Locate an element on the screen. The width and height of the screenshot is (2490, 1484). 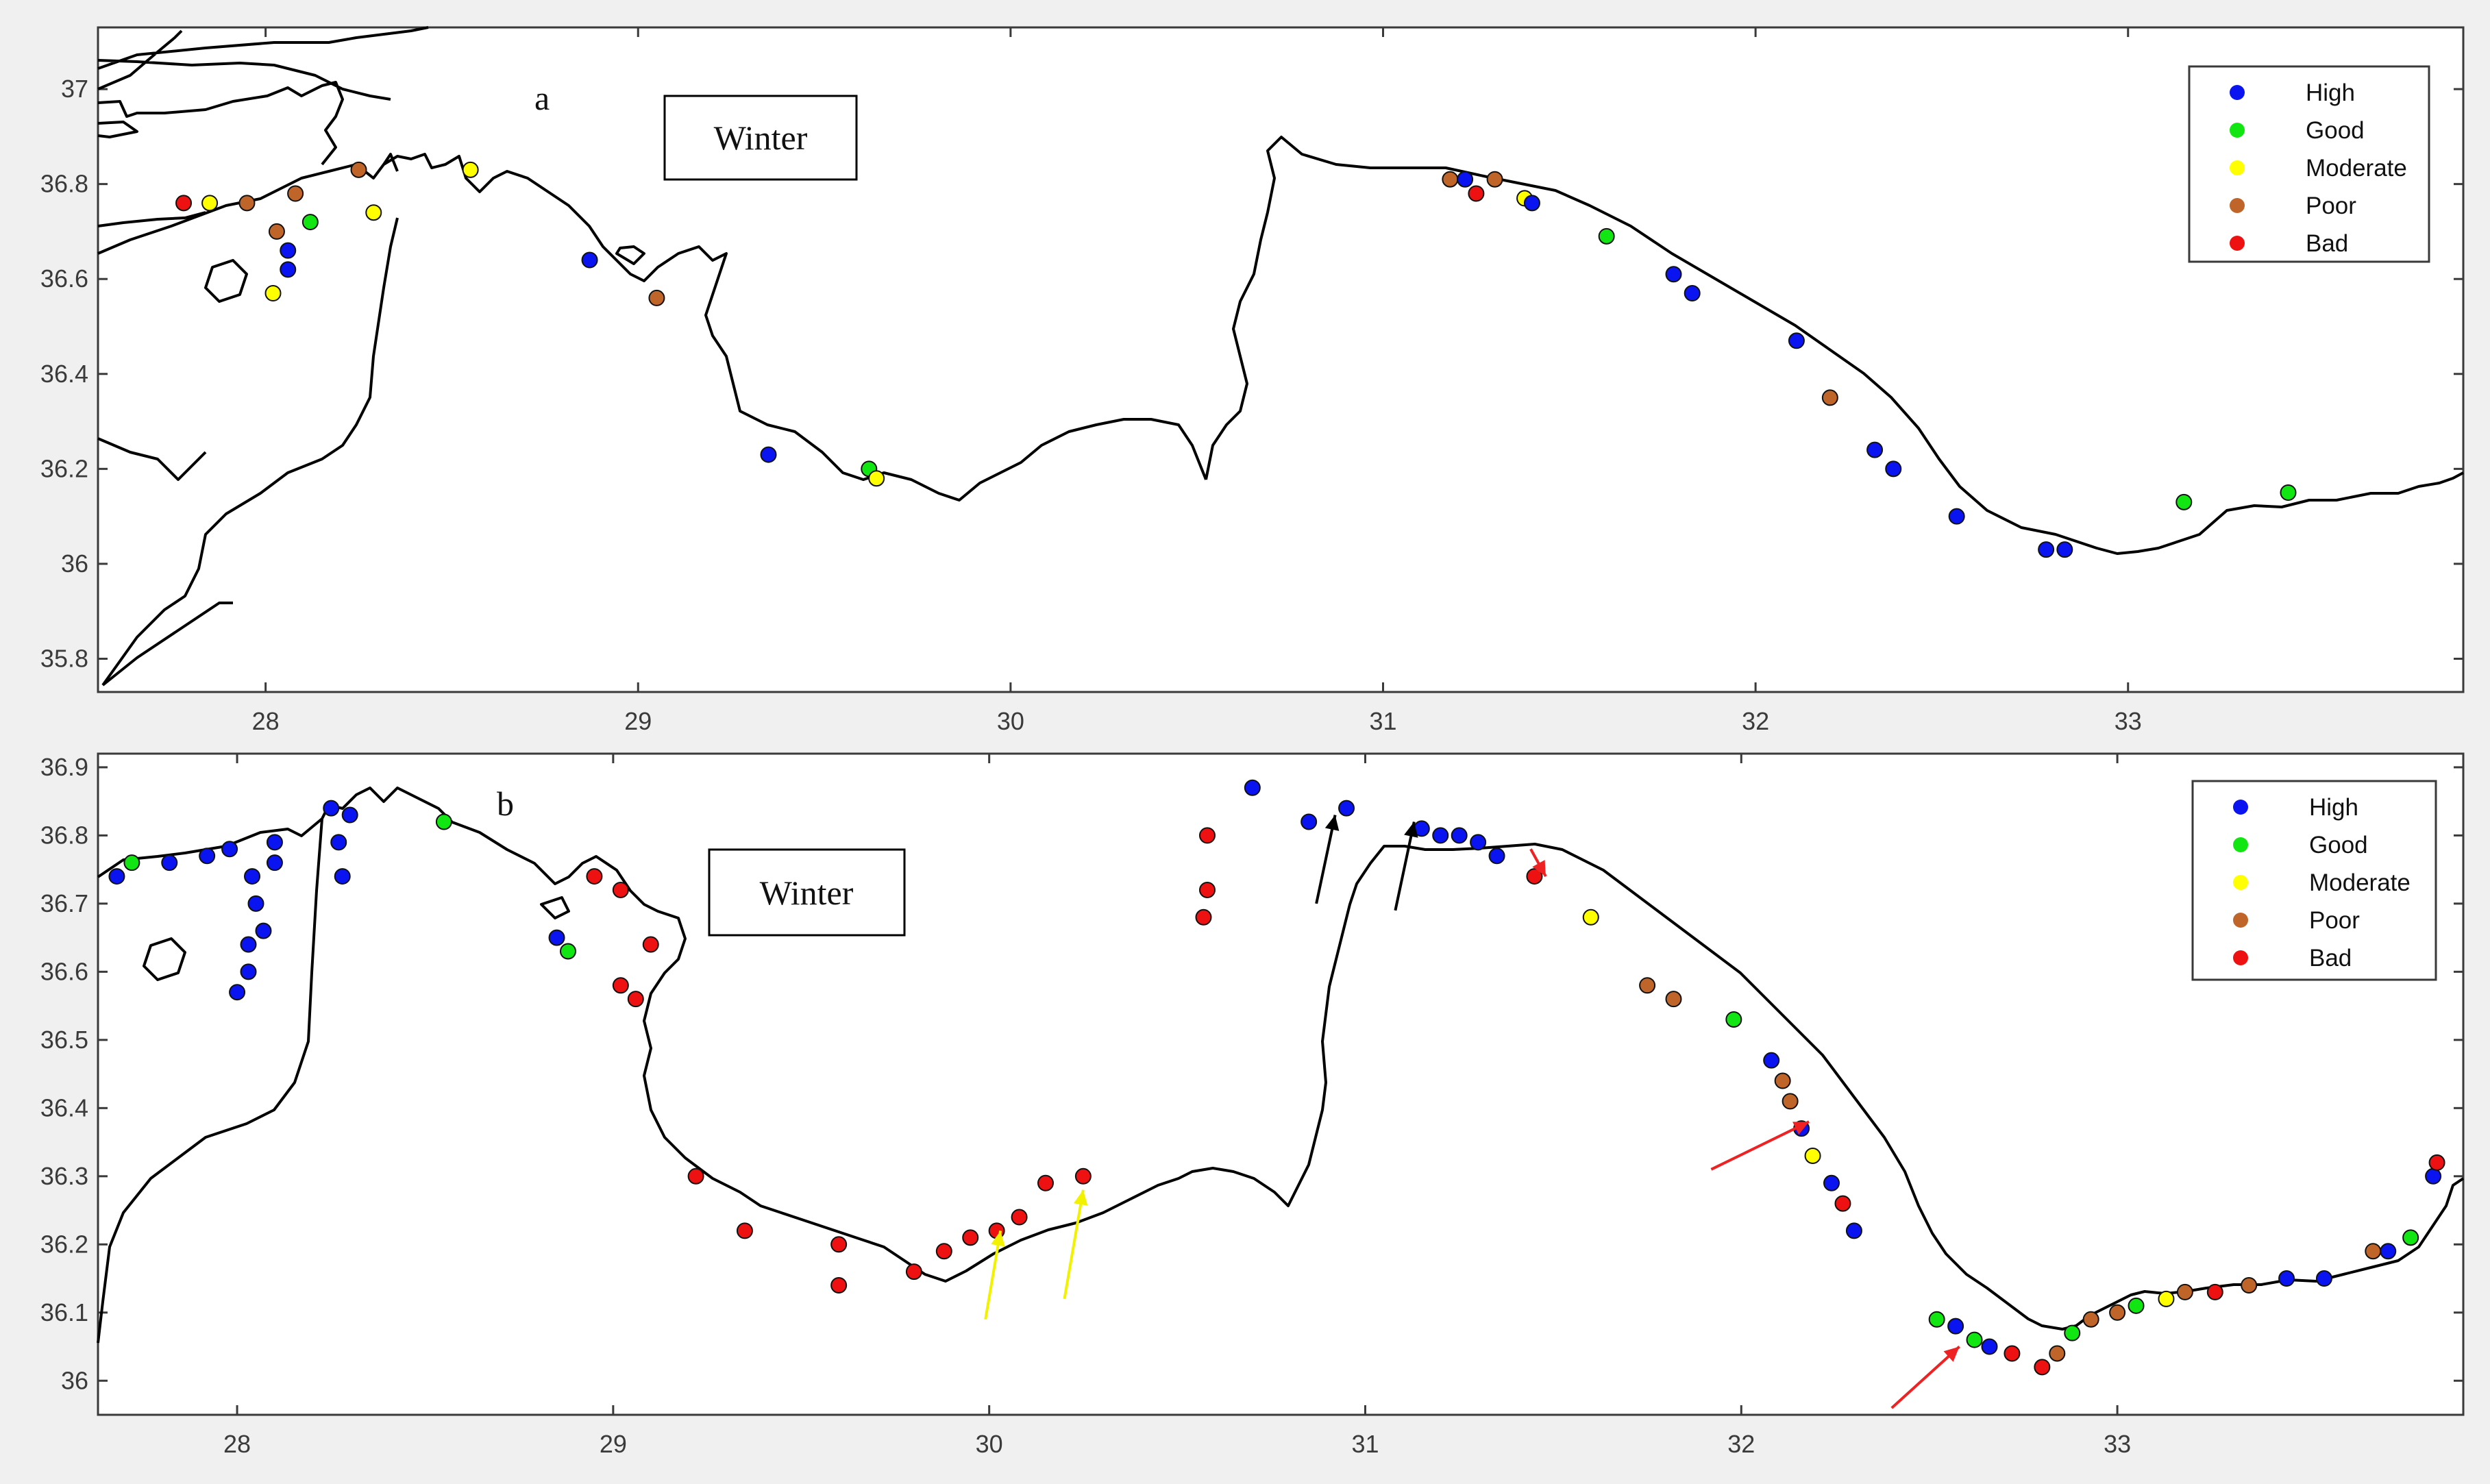
y-tick-label: 36.8 is located at coordinates (64, 835).